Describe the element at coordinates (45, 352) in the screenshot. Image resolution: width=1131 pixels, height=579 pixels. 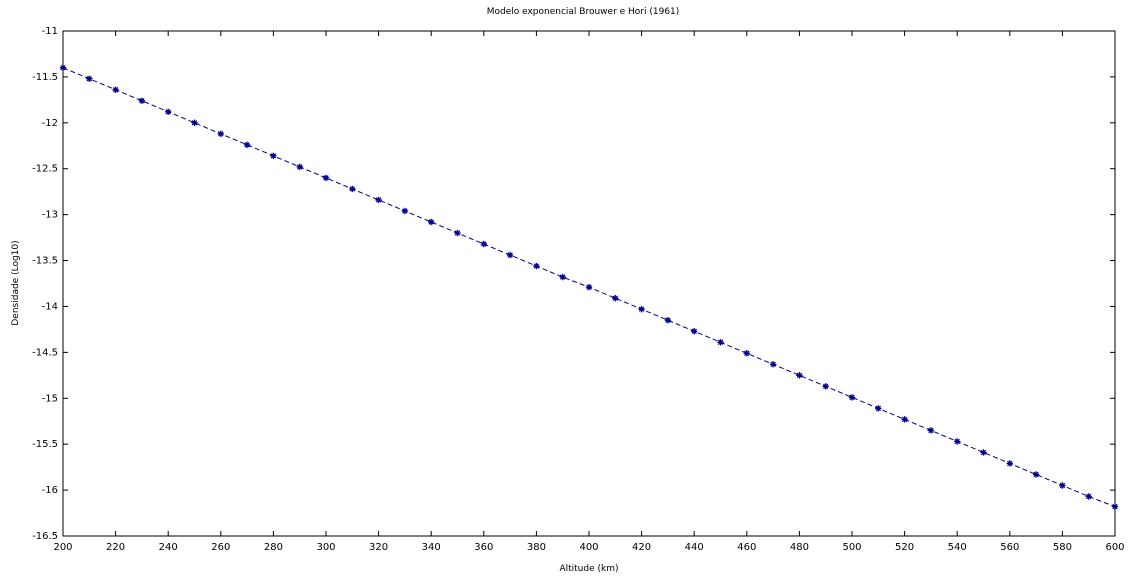
I see `y-tick-label: -14.5` at that location.